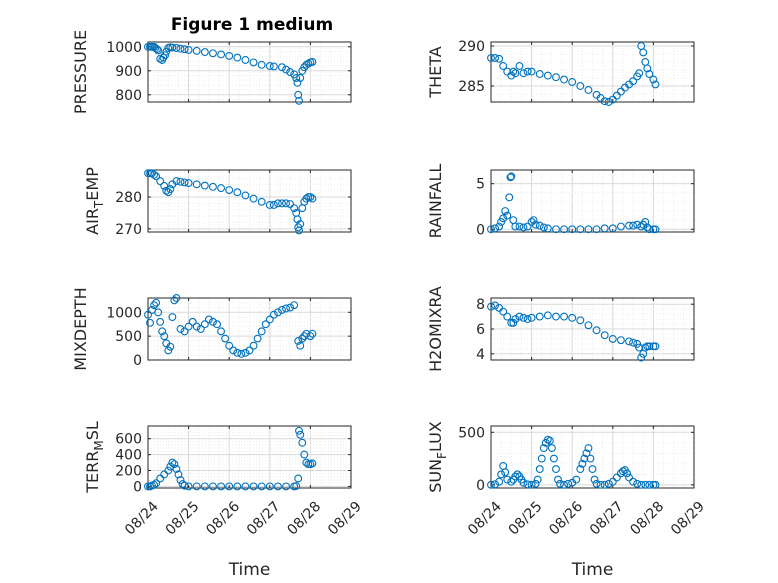  Describe the element at coordinates (94, 457) in the screenshot. I see `y-axis-label: TERRMSL` at that location.